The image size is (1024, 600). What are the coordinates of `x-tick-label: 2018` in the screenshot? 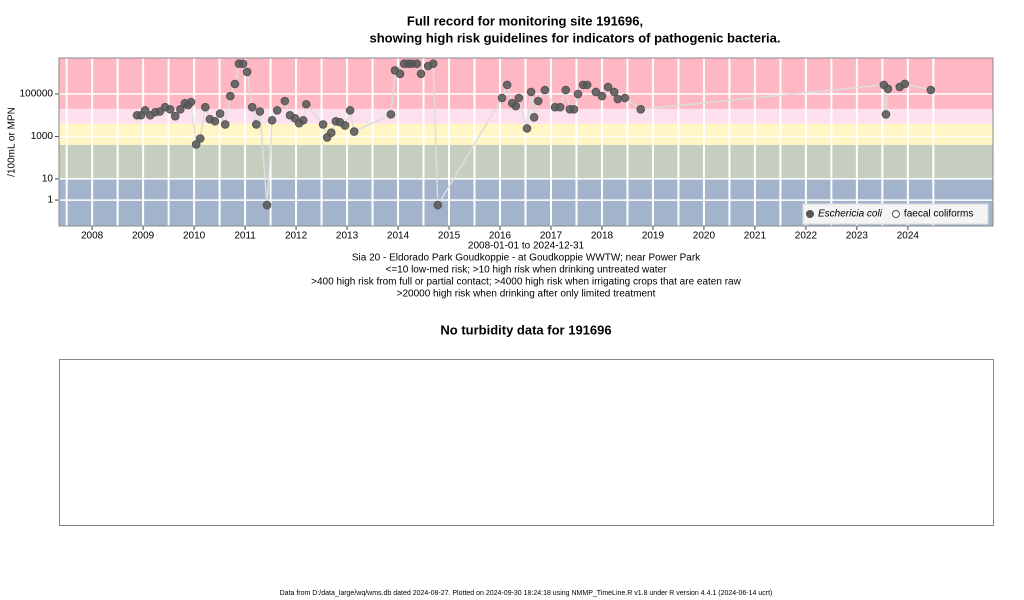 It's located at (602, 236).